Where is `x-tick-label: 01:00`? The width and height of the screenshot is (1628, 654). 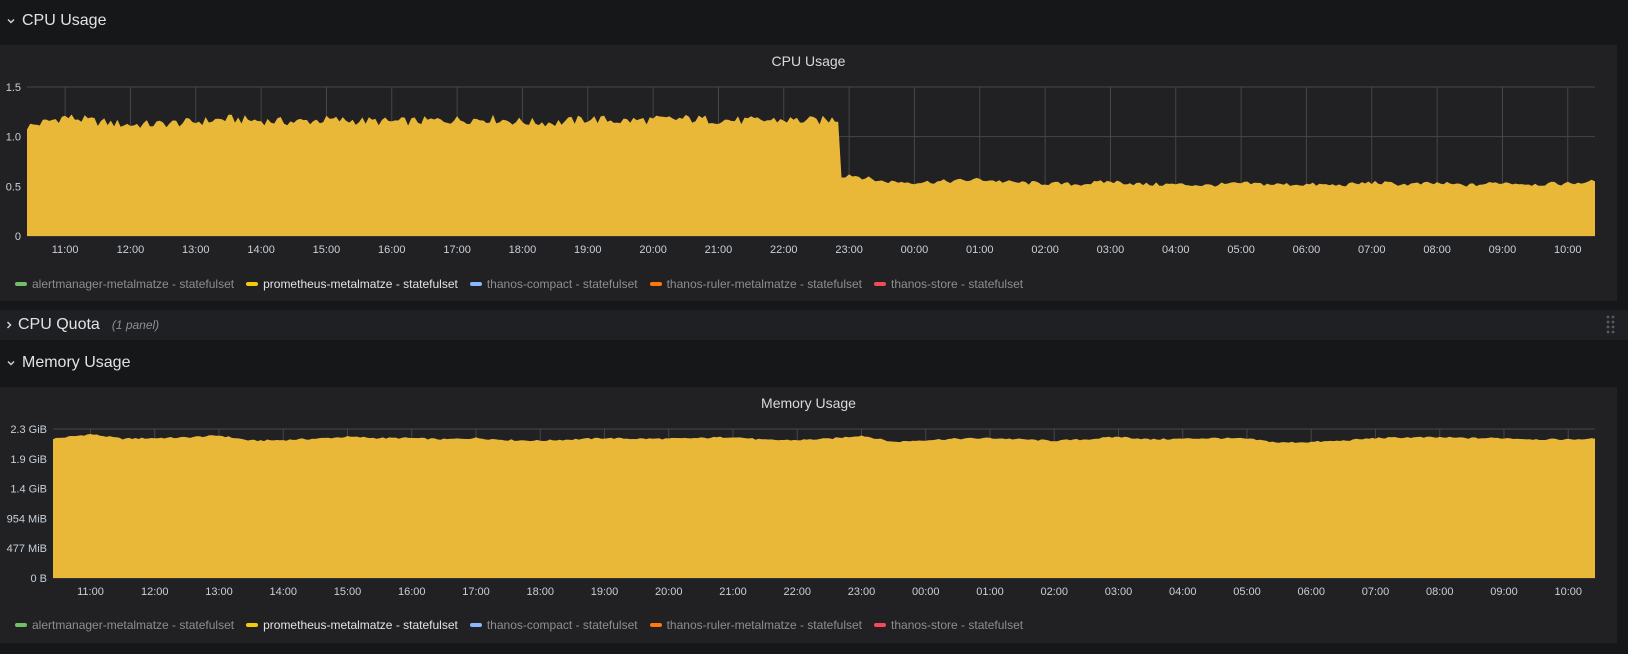
x-tick-label: 01:00 is located at coordinates (990, 592).